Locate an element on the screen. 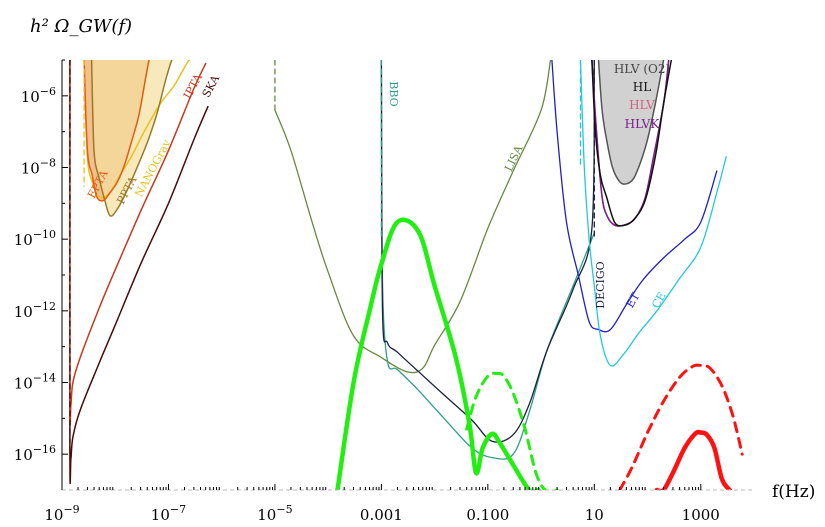  y-tick-label: 10⁻¹⁶ is located at coordinates (35, 453).